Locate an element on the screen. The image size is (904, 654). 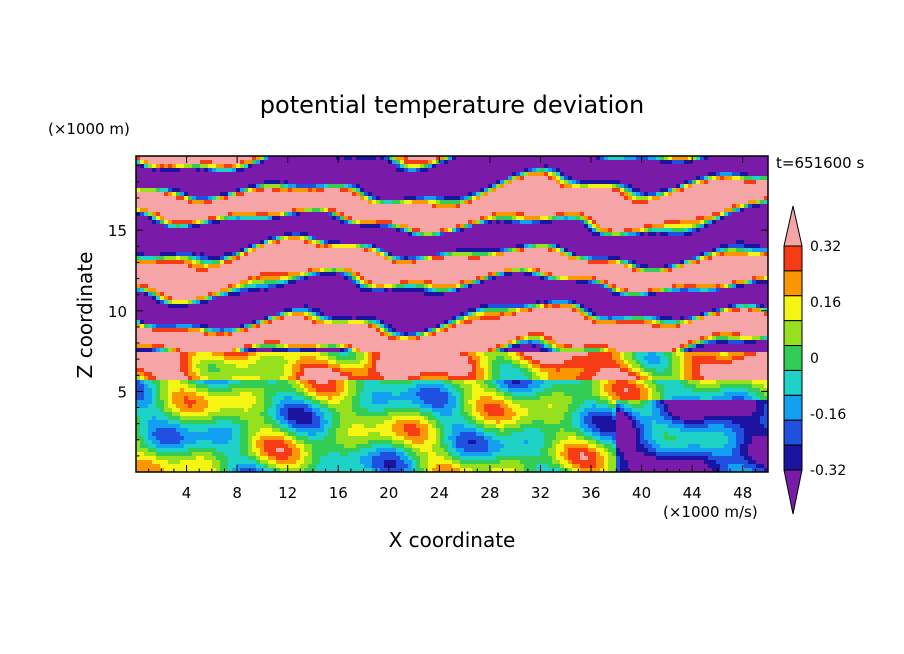
colorbar-tick-label: -0.16 is located at coordinates (828, 415).